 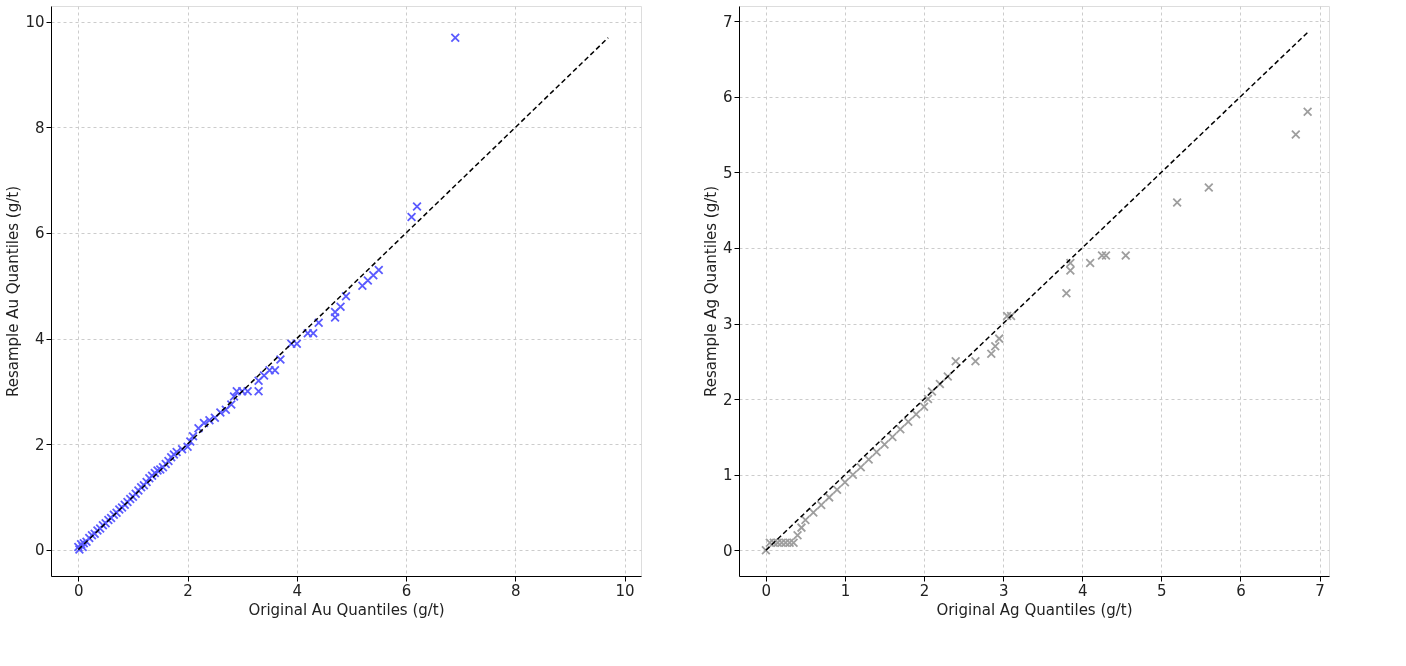 What do you see at coordinates (35, 22) in the screenshot?
I see `y-tick-label: 10` at bounding box center [35, 22].